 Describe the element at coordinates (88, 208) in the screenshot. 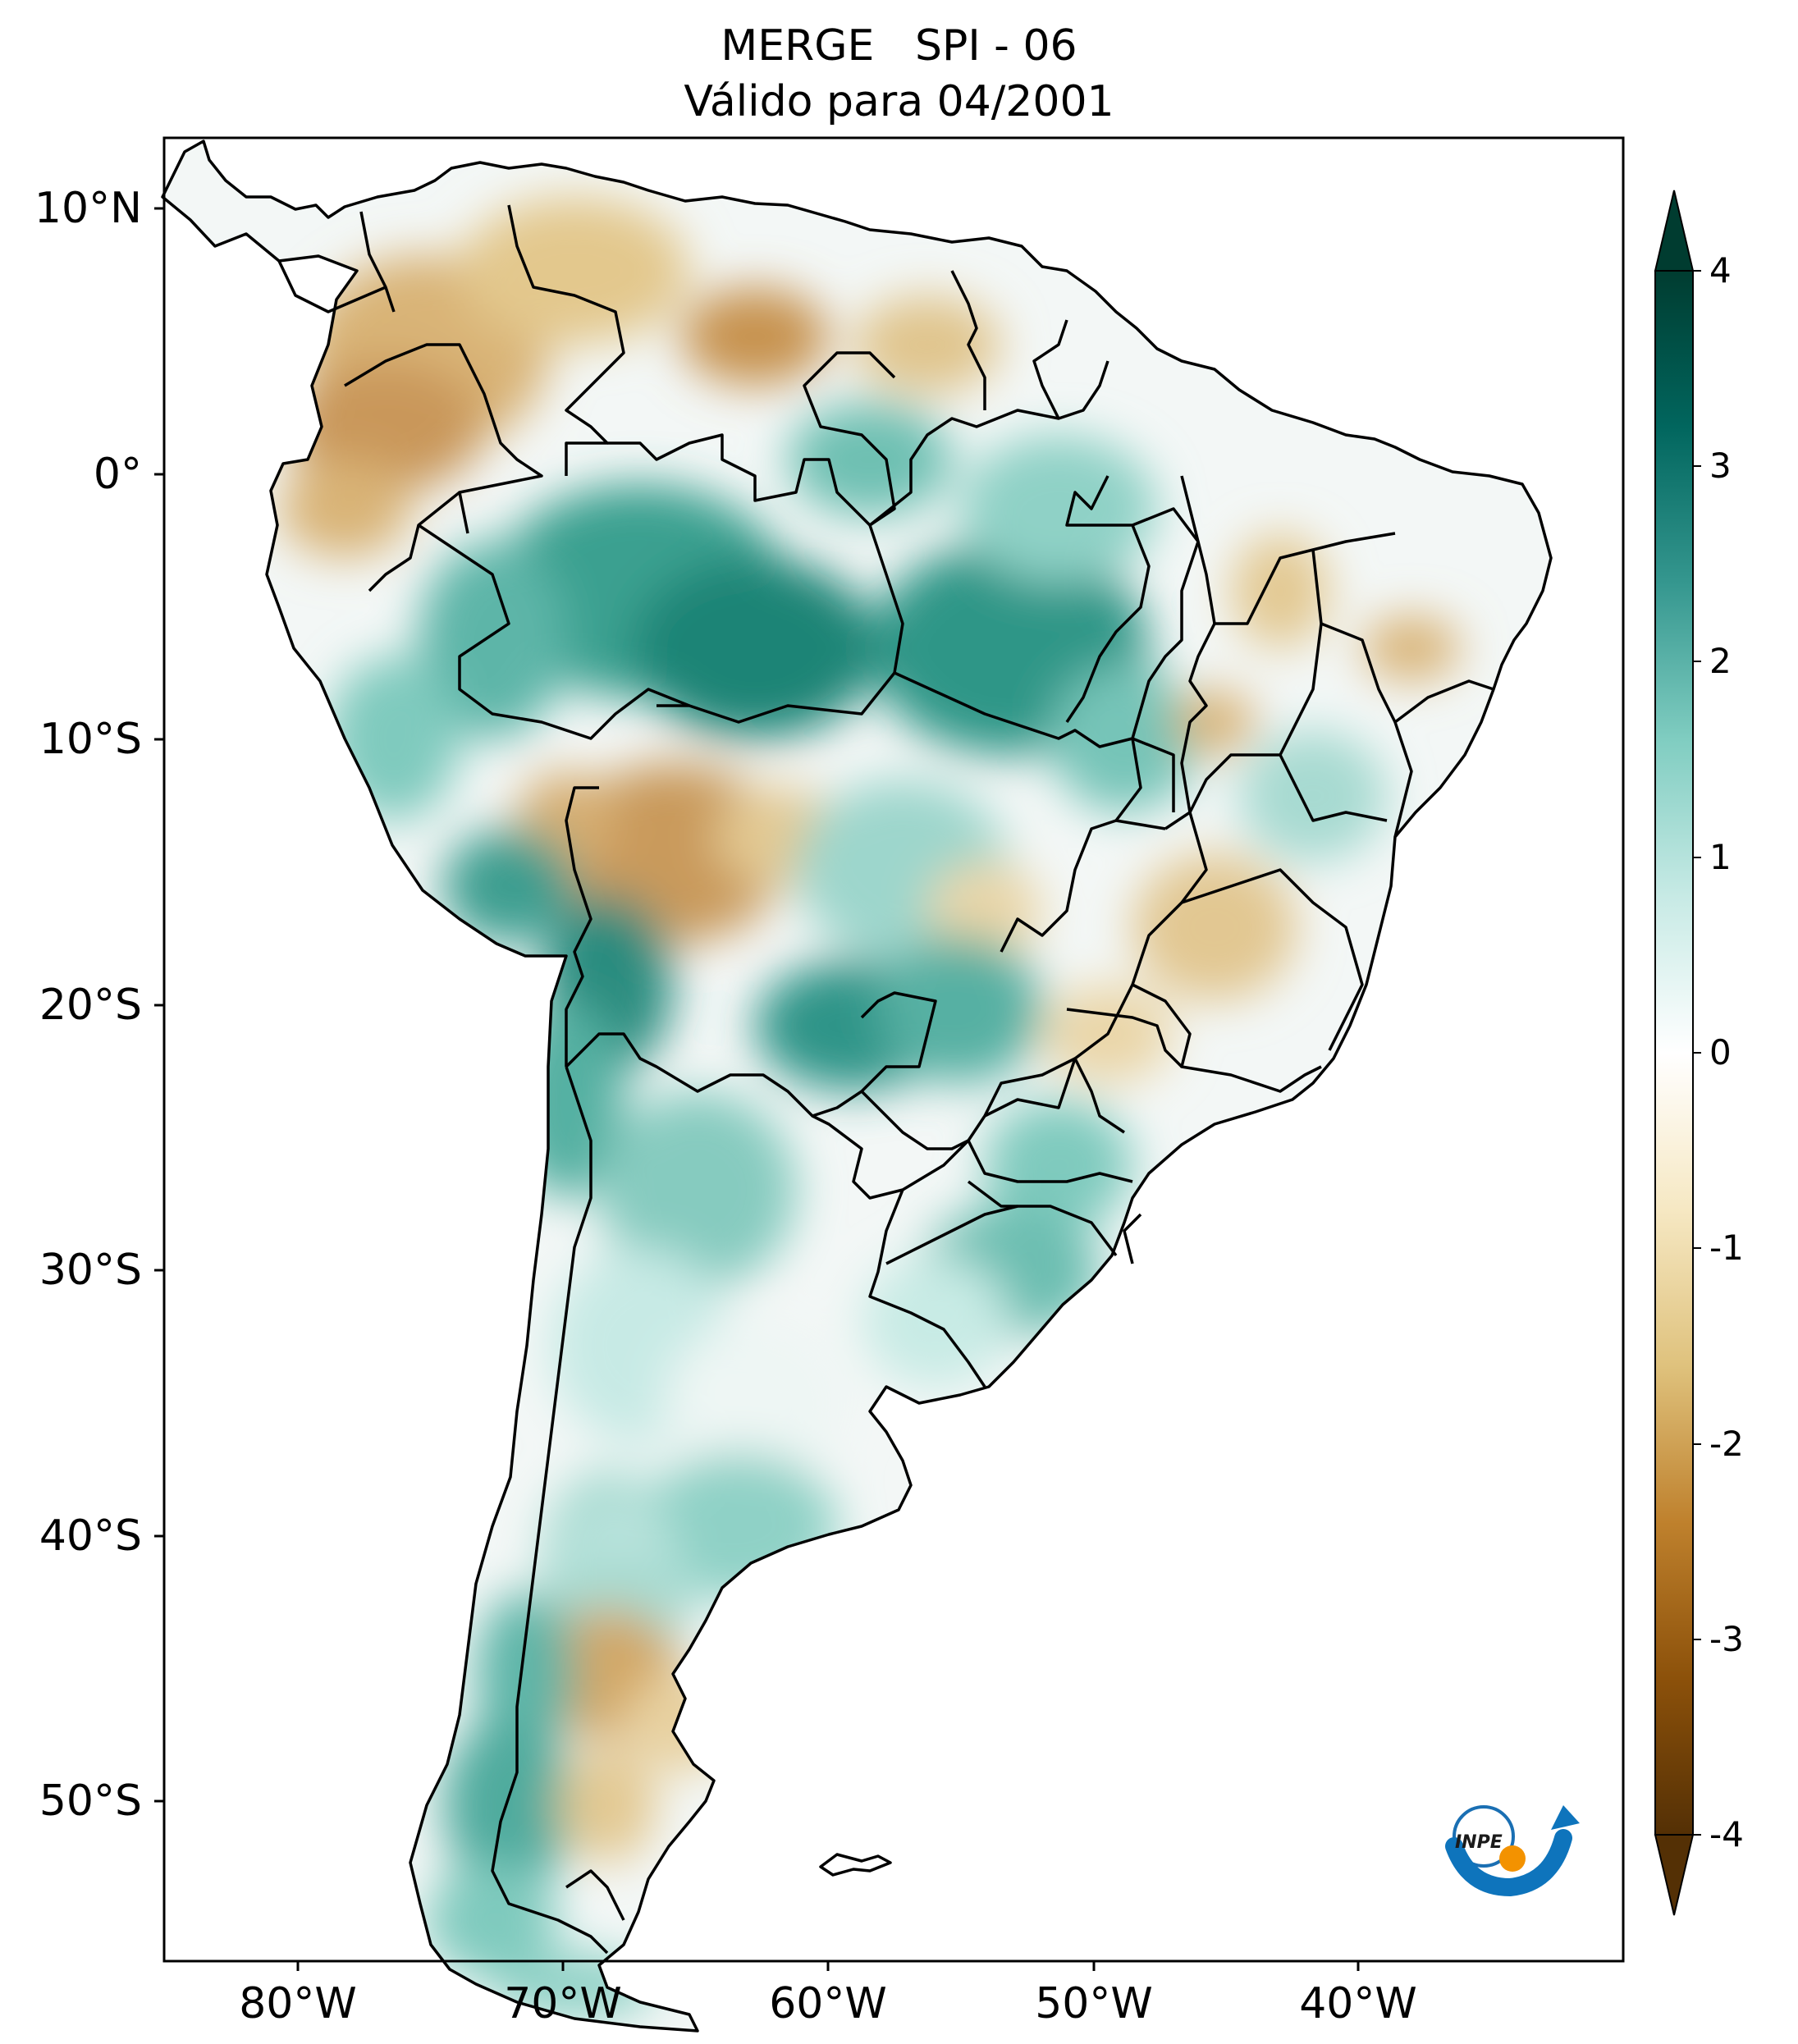

I see `y-tick-label: 10°N` at that location.